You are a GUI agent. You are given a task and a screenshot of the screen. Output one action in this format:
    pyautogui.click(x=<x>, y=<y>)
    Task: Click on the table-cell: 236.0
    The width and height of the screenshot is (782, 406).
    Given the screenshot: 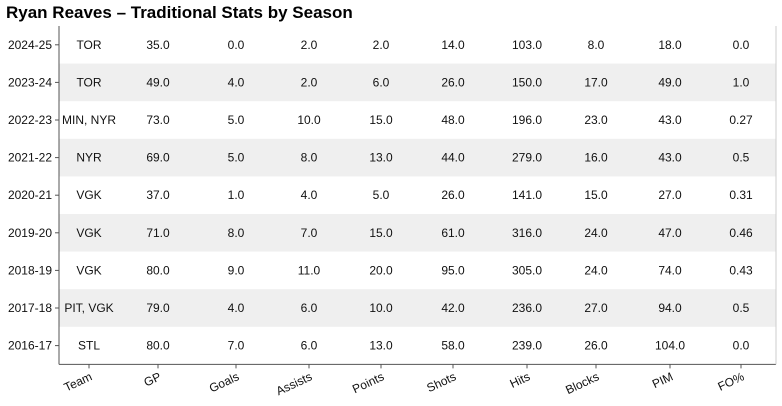 What is the action you would take?
    pyautogui.click(x=527, y=308)
    